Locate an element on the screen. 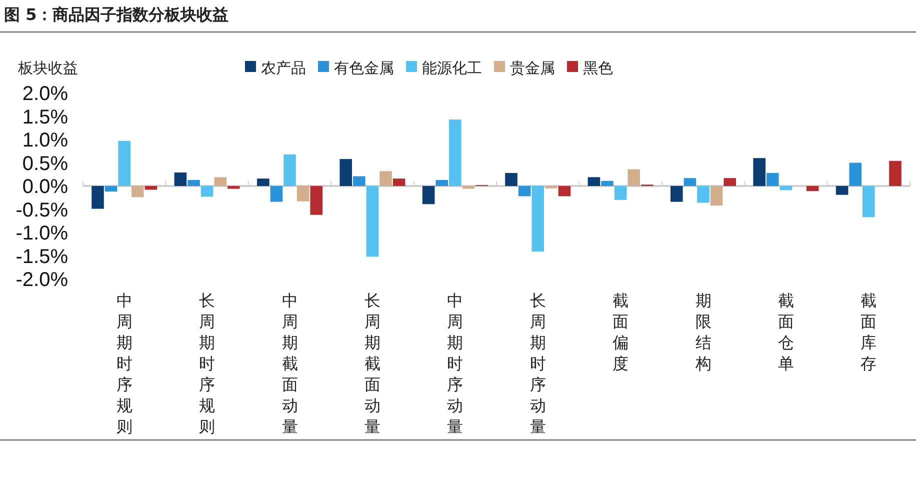 The image size is (916, 477). y-axis-title: 板块收益 is located at coordinates (47, 68).